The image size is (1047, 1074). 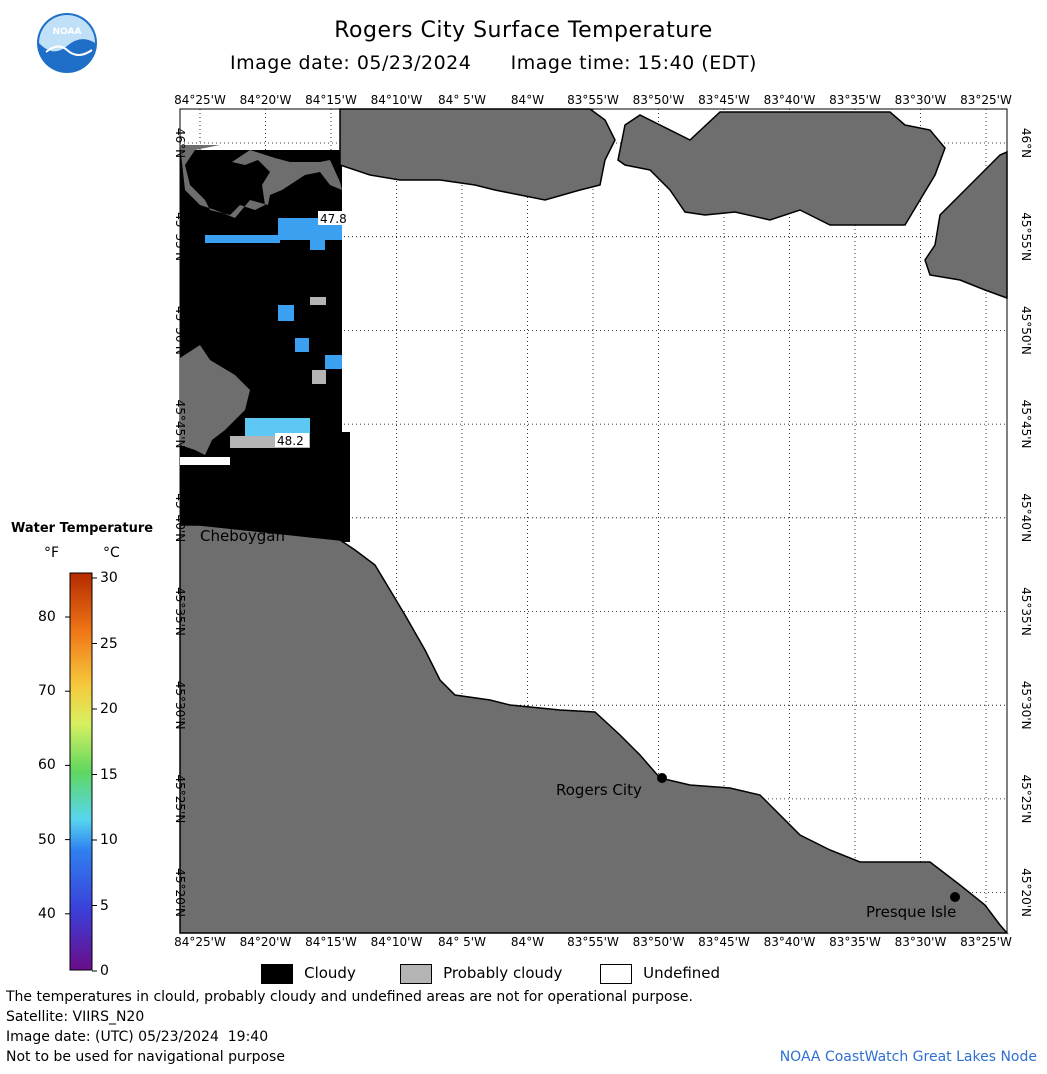 I want to click on colorbar-f-tick: 40, so click(x=47, y=913).